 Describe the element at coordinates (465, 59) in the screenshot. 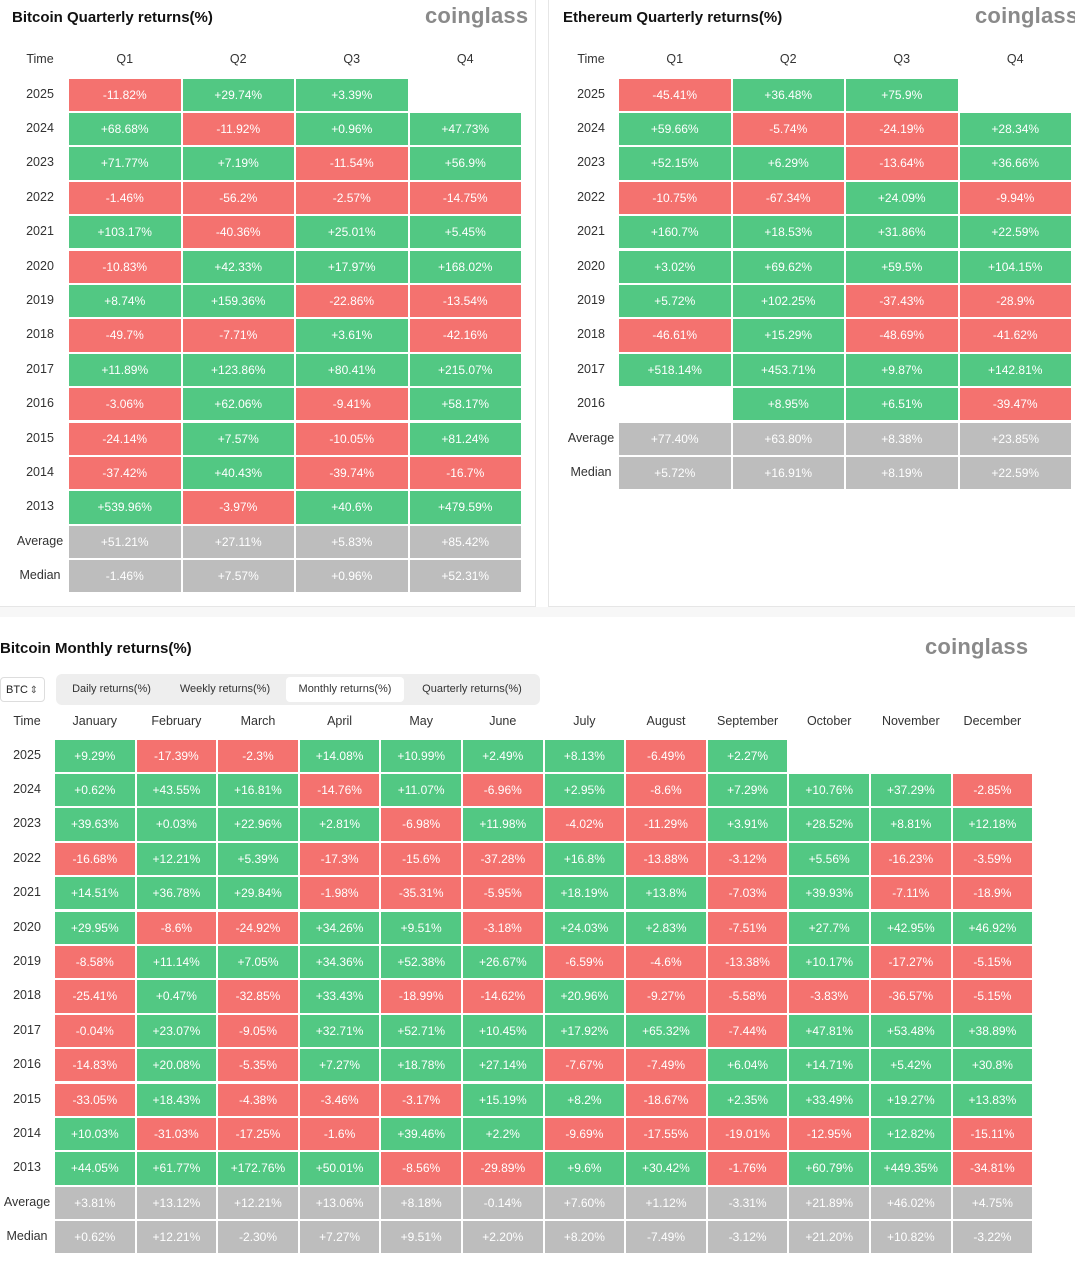

I see `column-header: Q4` at that location.